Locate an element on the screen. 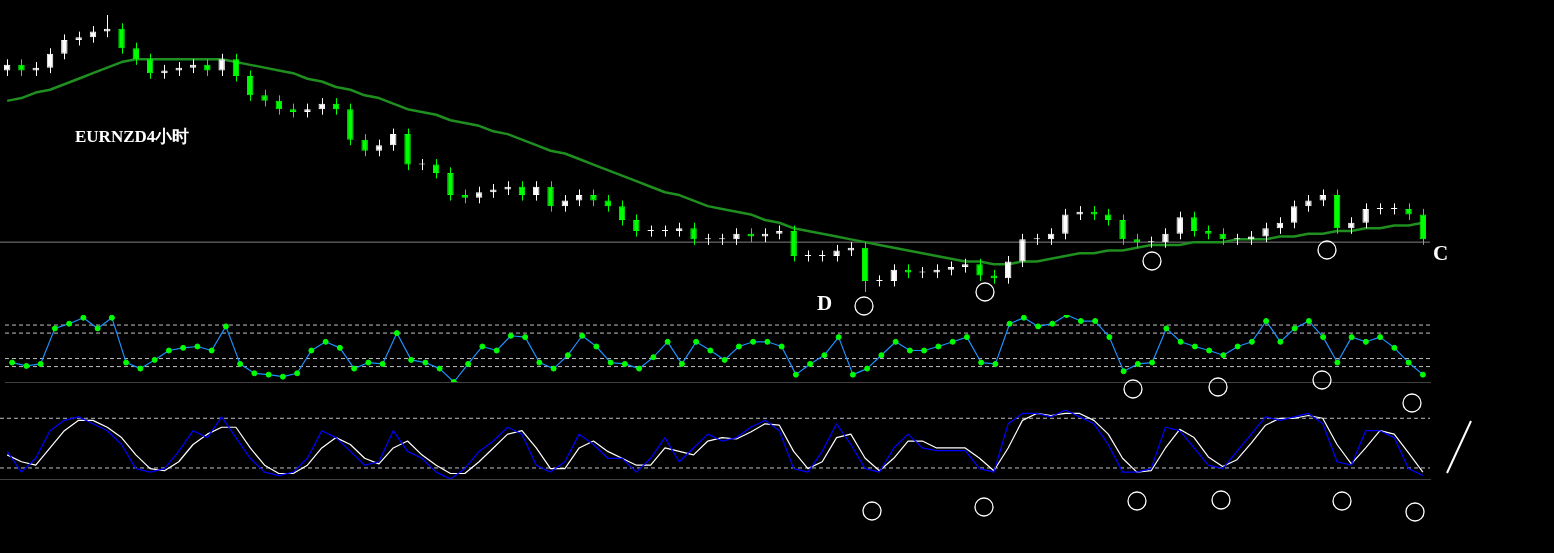  text: C is located at coordinates (1441, 254).